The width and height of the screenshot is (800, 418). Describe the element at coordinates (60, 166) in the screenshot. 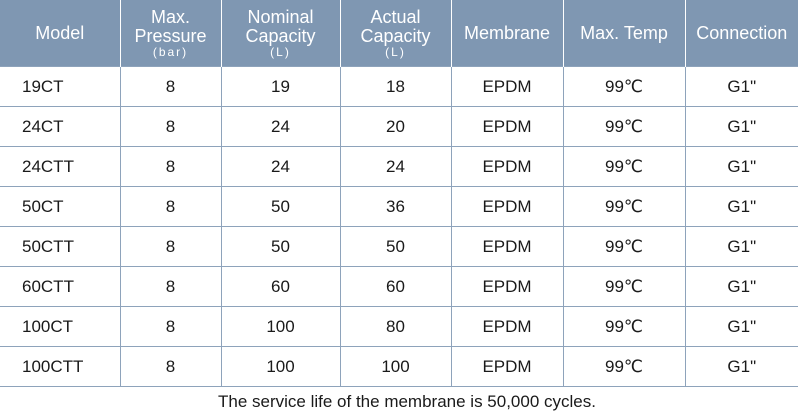

I see `cell-model: 24CTT` at that location.